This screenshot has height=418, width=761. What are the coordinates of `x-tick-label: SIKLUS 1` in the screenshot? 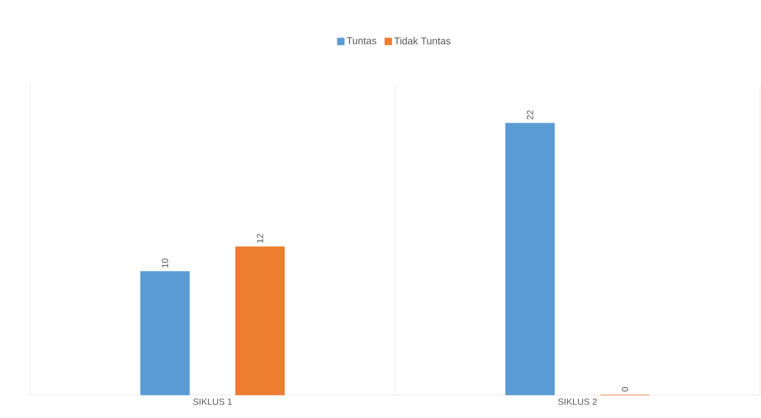 It's located at (212, 401).